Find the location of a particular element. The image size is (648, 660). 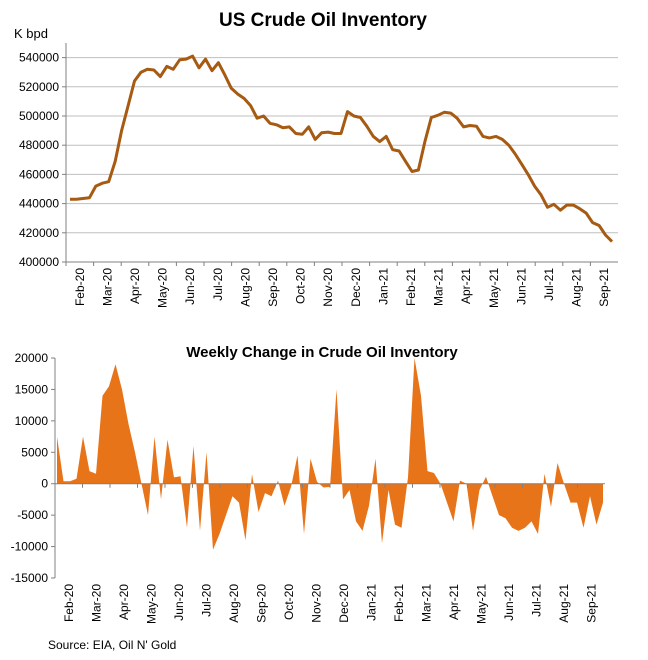

chart2-y-tick-label: 15000 is located at coordinates (32, 389).